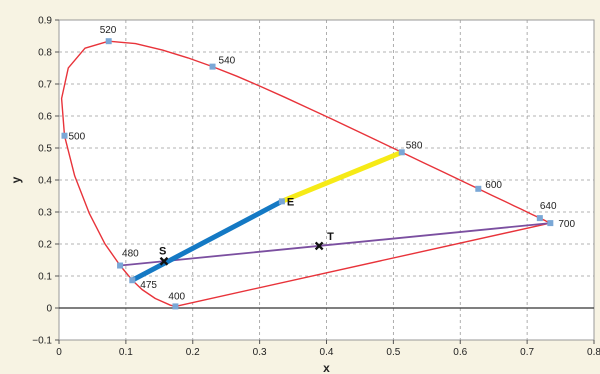  What do you see at coordinates (45, 53) in the screenshot?
I see `y-tick-label: 0.8` at bounding box center [45, 53].